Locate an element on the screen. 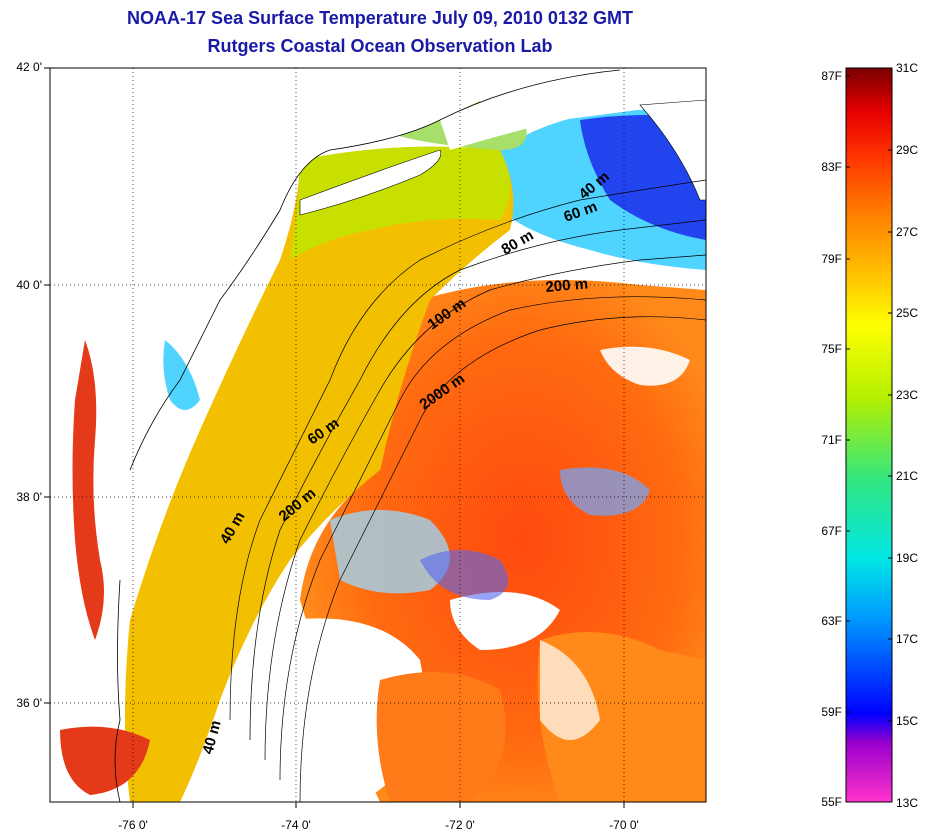 The image size is (928, 832). chesapeake-bay is located at coordinates (88, 490).